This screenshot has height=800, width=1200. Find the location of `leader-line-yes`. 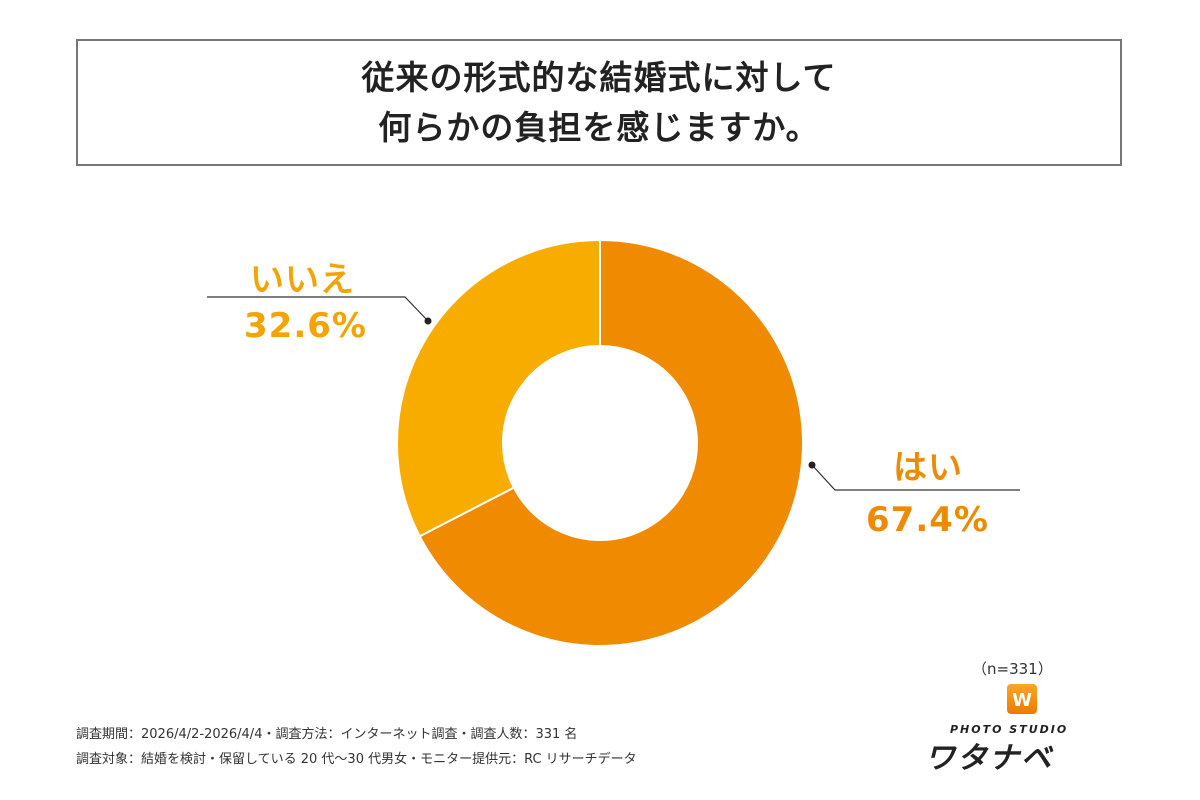

leader-line-yes is located at coordinates (915, 477).